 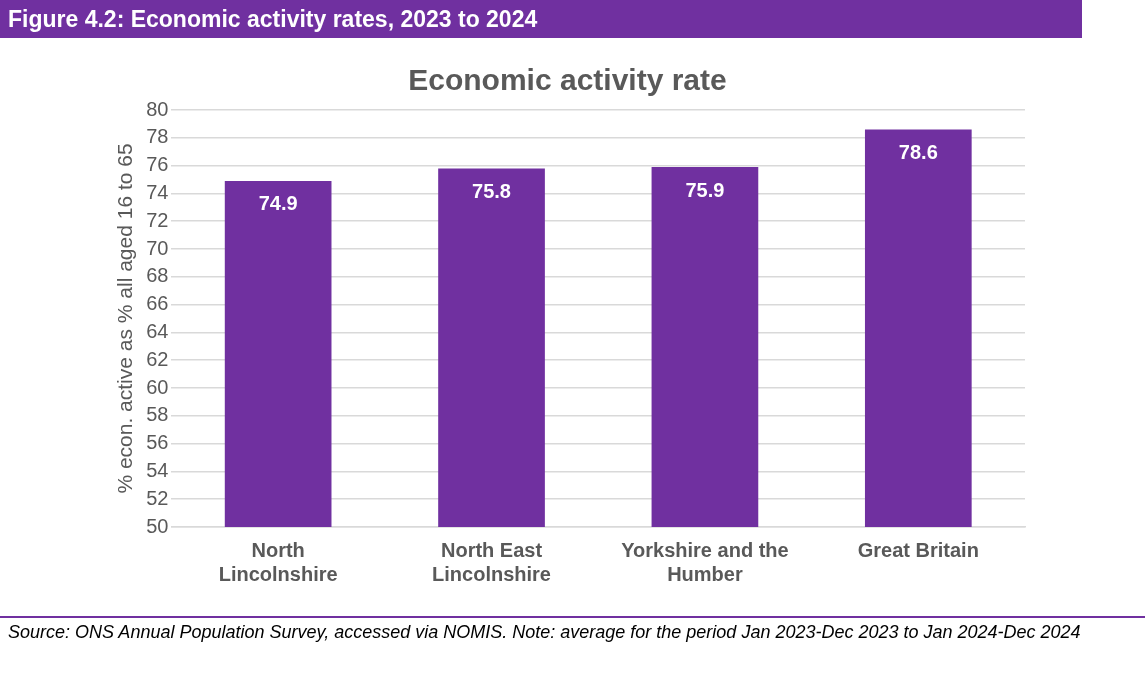 What do you see at coordinates (157, 108) in the screenshot?
I see `y-tick-label: 80` at bounding box center [157, 108].